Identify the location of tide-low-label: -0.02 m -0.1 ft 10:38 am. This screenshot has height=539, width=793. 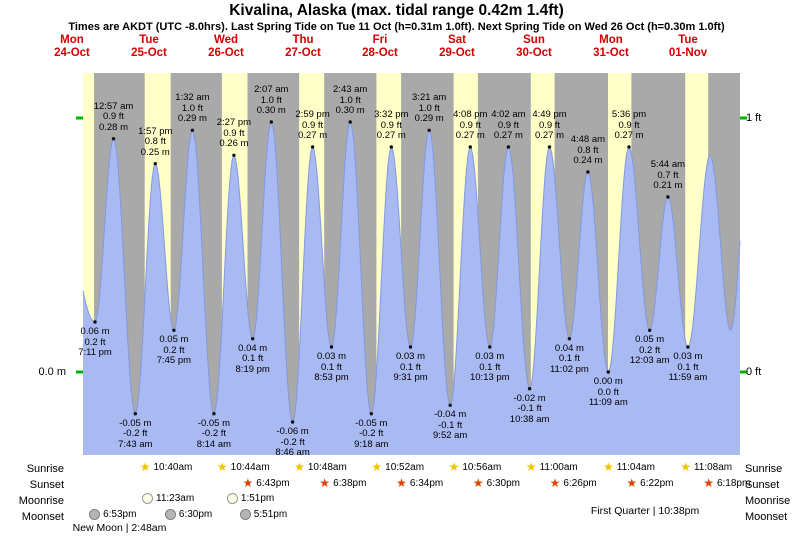
(530, 409).